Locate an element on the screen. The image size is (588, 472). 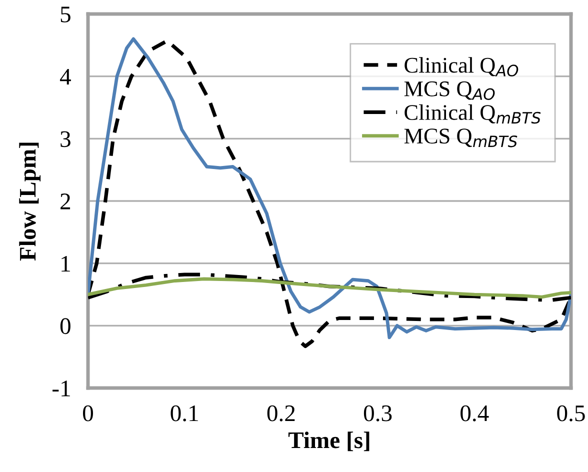
y-tick-label: 3 is located at coordinates (65, 139).